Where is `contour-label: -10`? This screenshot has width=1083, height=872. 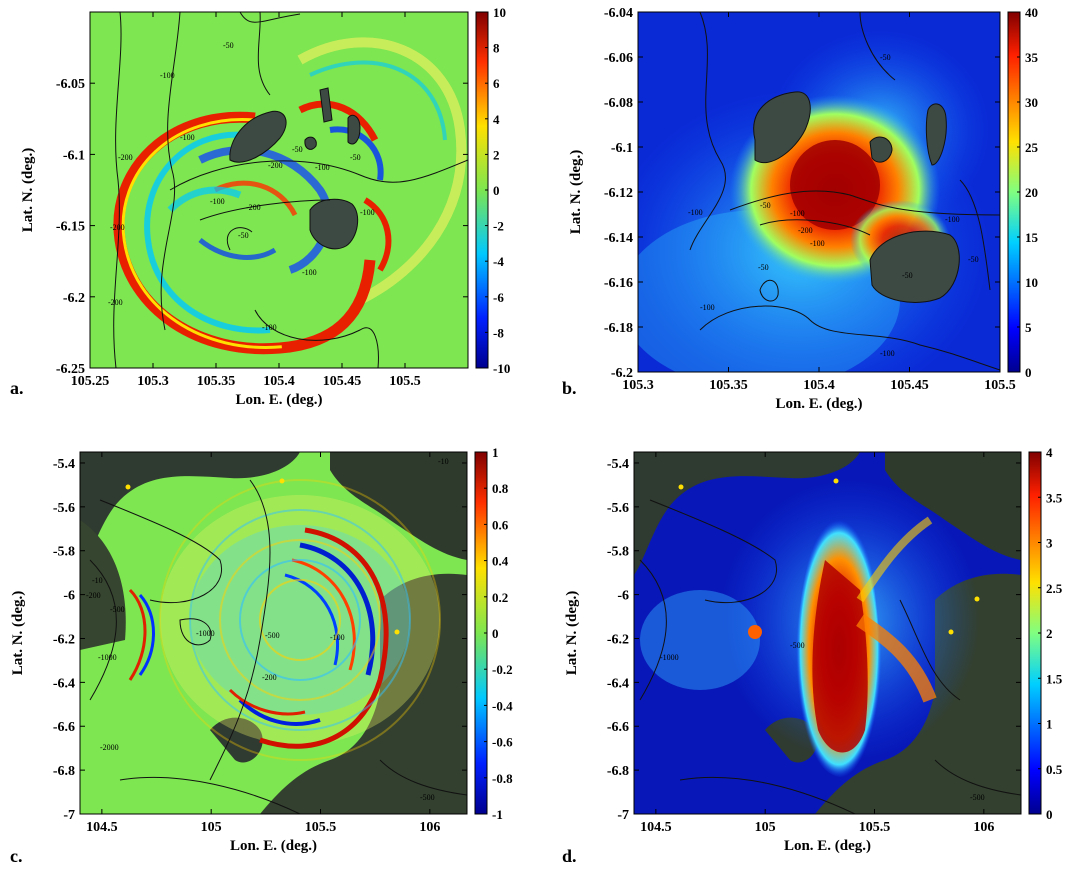
contour-label: -10 is located at coordinates (97, 580).